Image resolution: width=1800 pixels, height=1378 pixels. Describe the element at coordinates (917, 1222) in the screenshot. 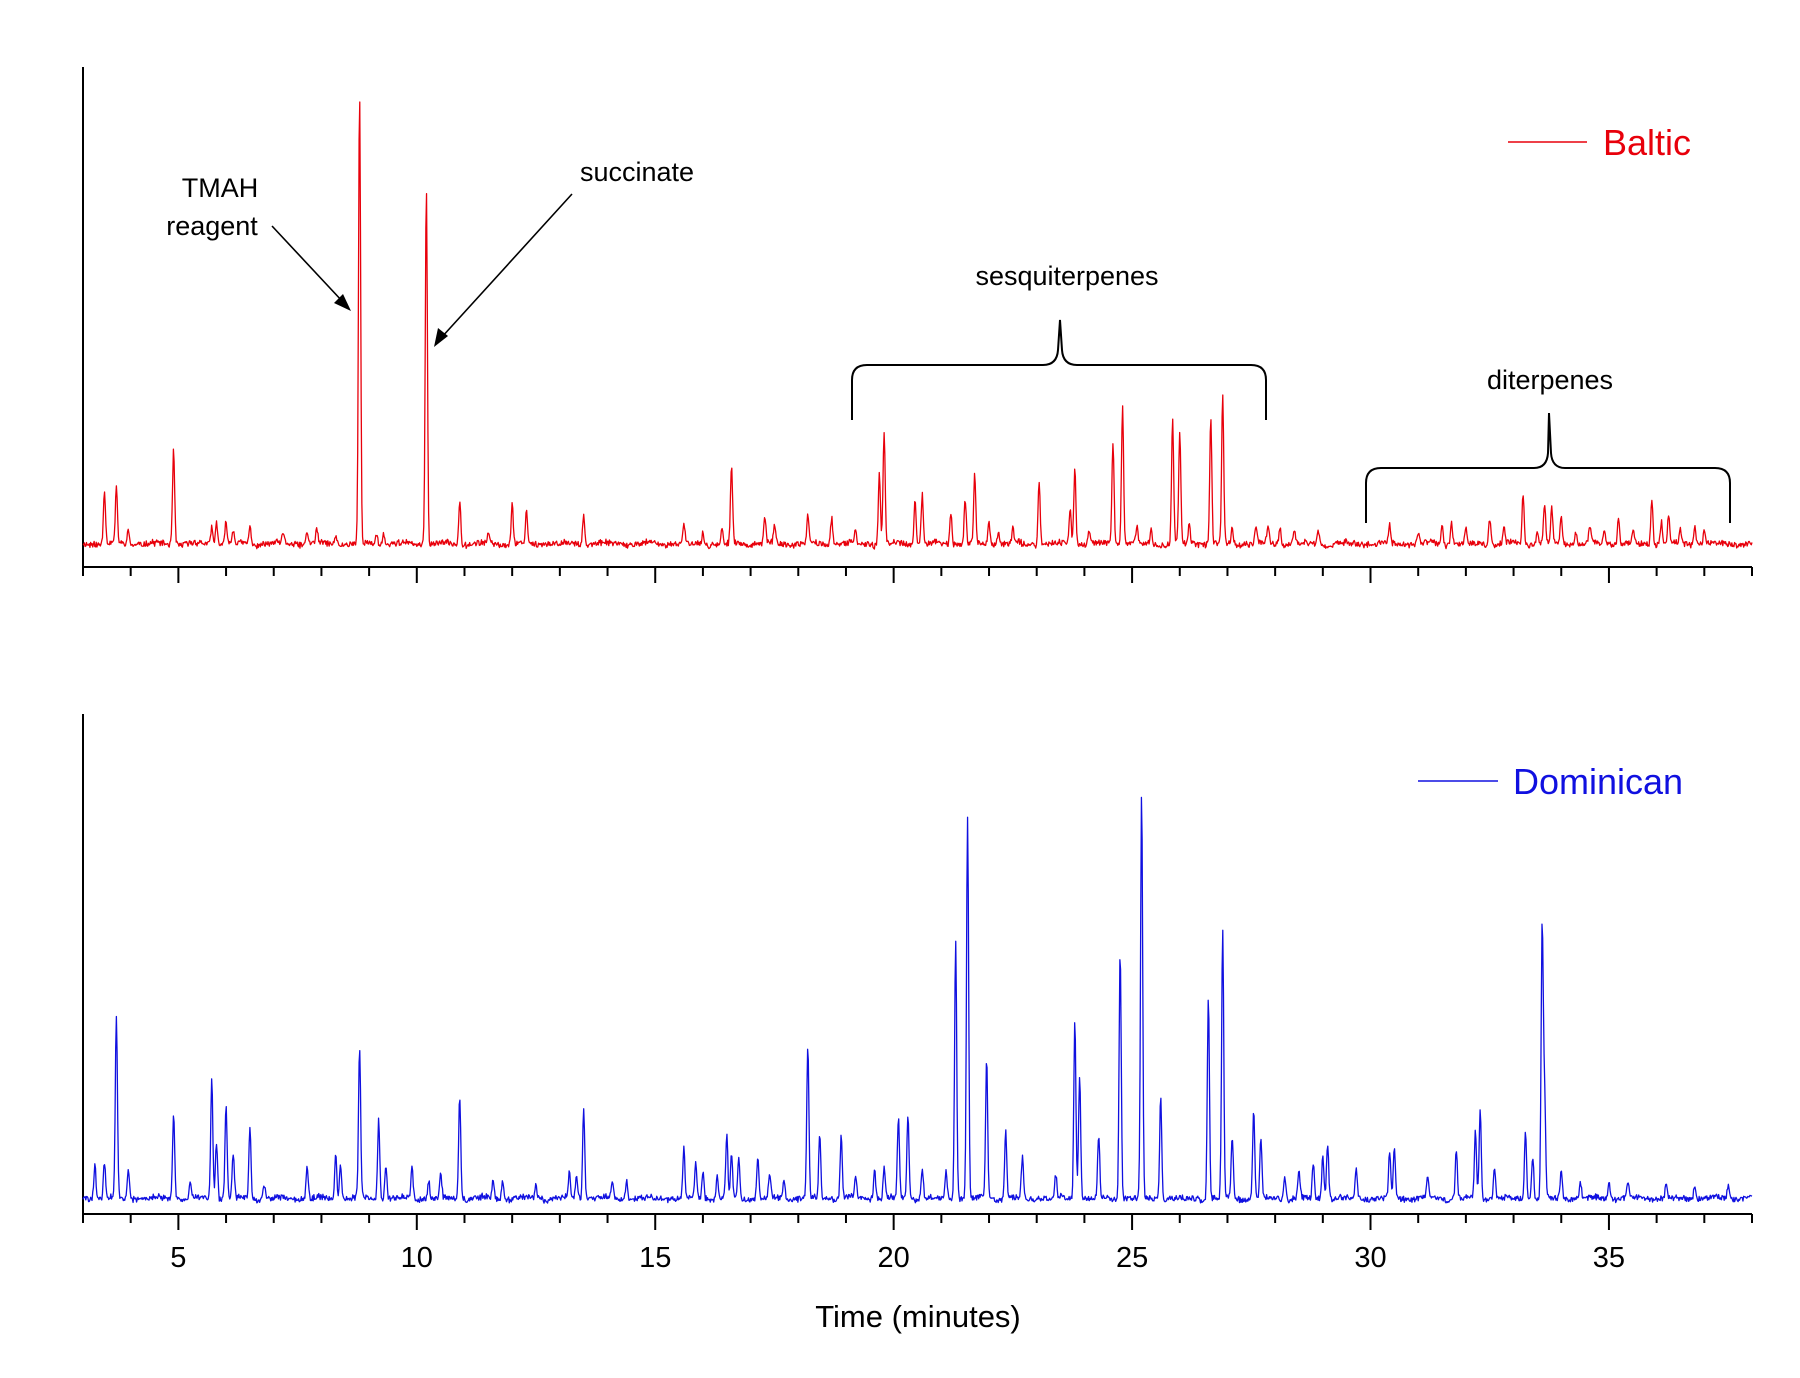

I see `dominican-x-ticks` at that location.